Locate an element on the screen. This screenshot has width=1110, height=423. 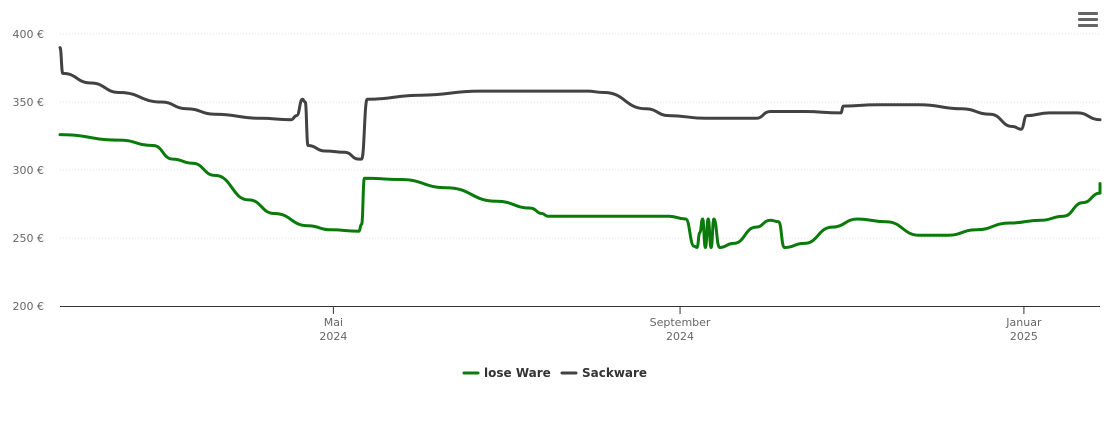
chart-menu-button is located at coordinates (1088, 21).